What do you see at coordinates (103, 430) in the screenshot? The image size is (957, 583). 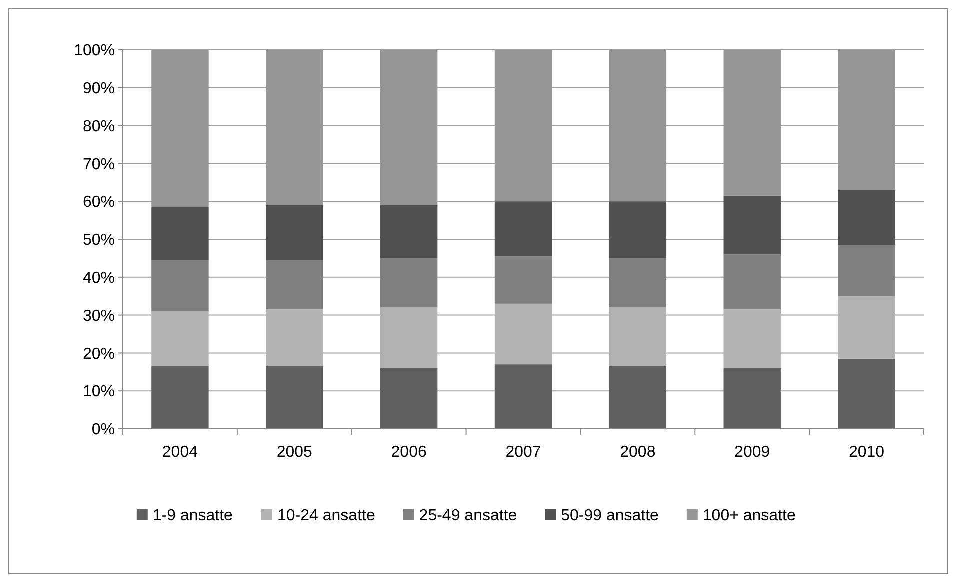 I see `y-tick-label: 0%` at bounding box center [103, 430].